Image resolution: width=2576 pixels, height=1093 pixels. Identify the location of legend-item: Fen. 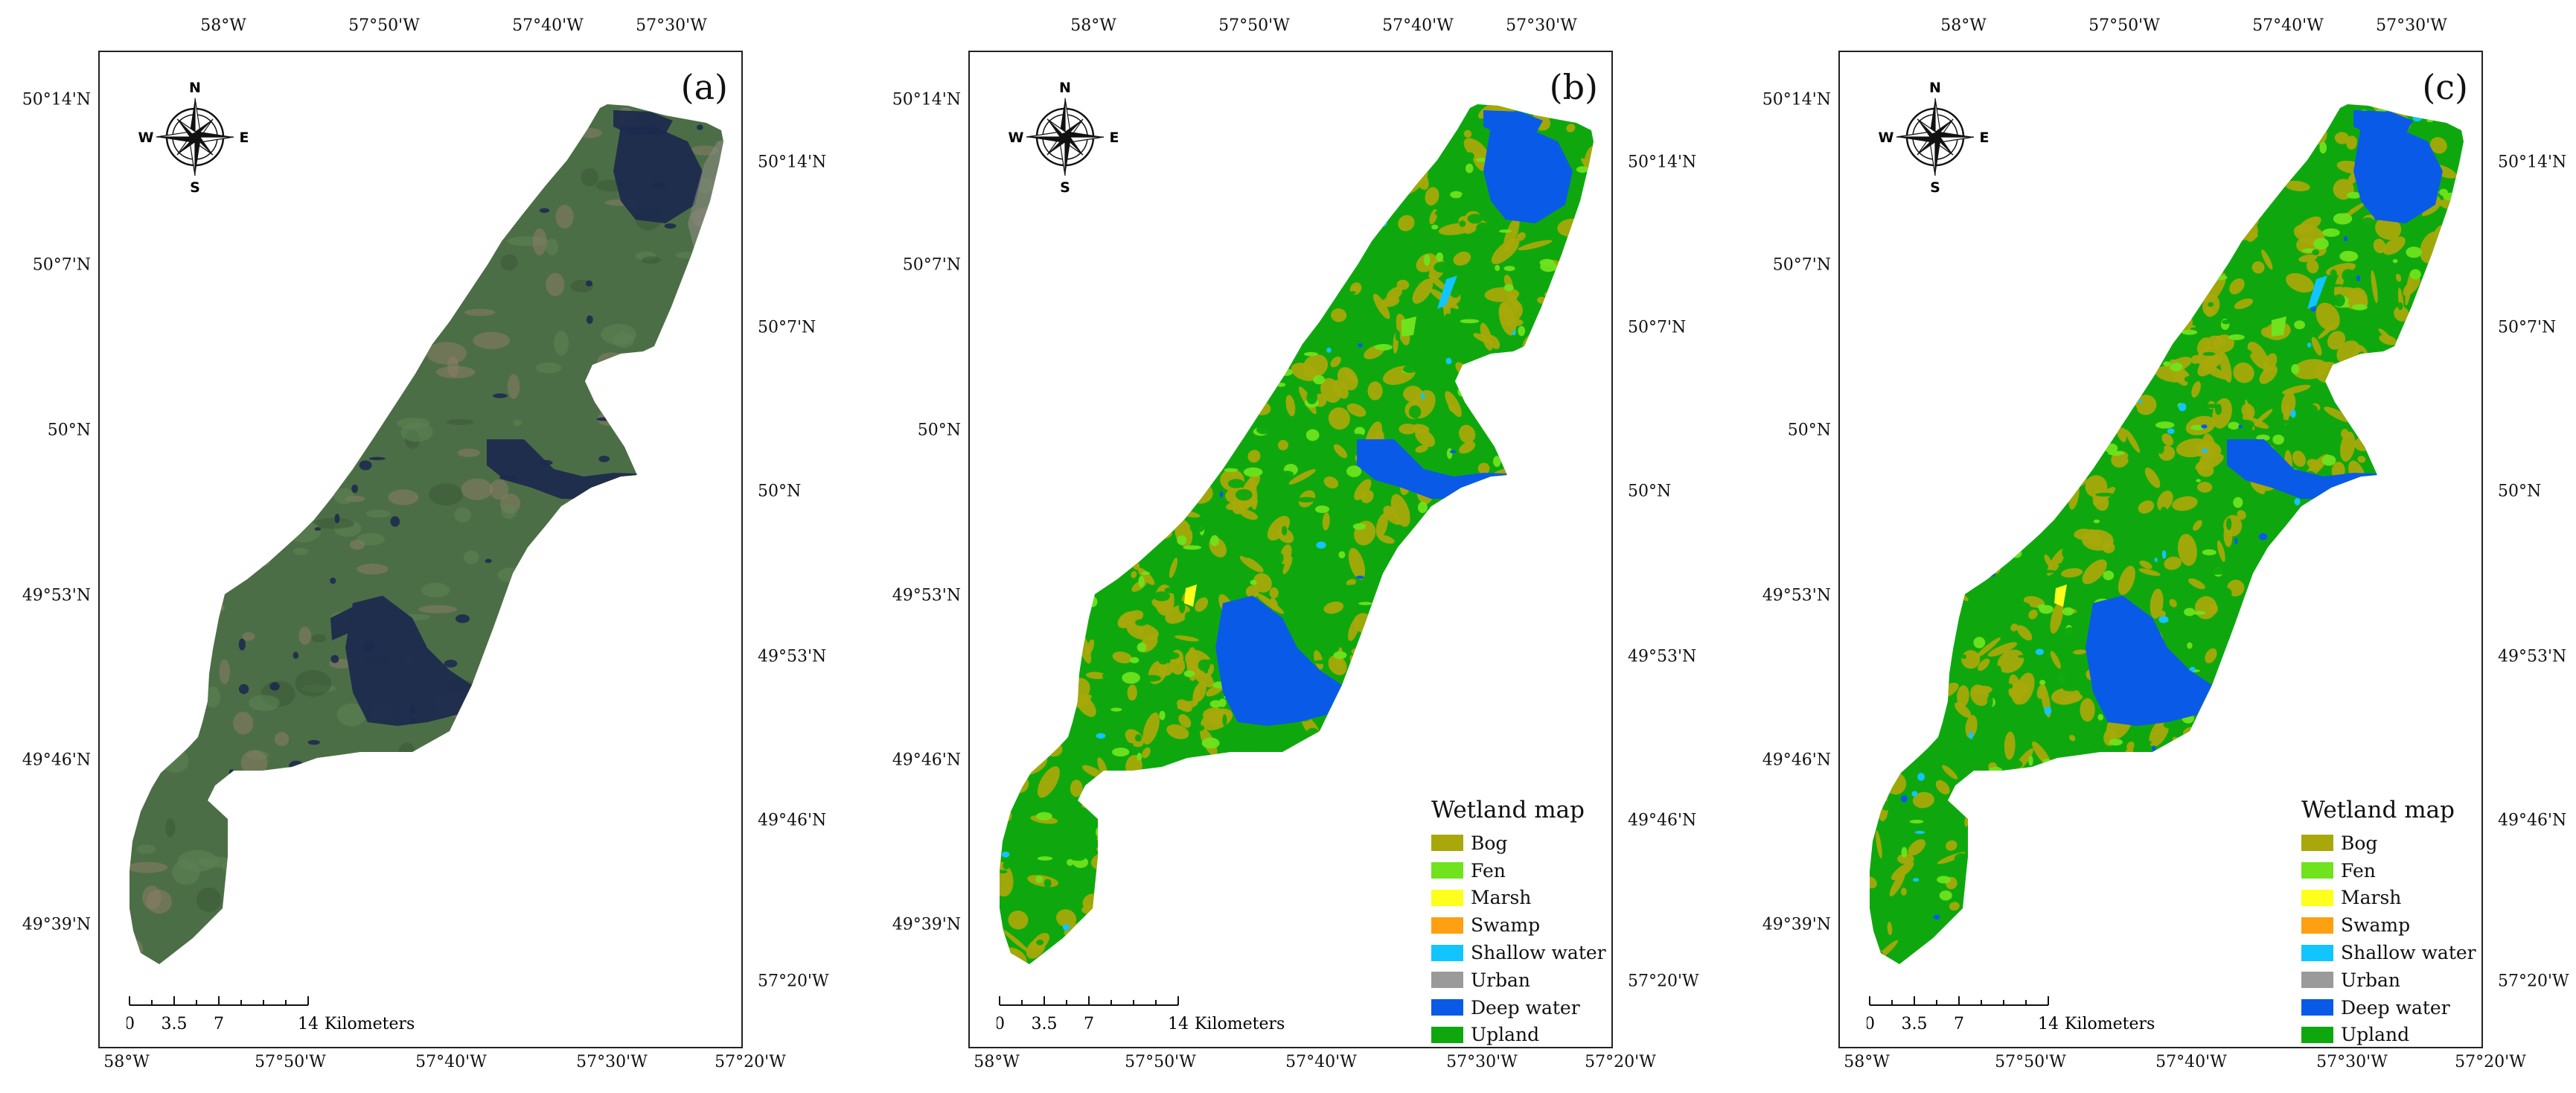
(1521, 871).